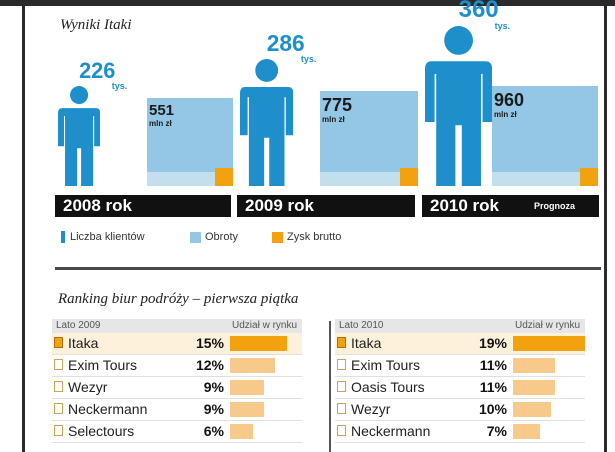 Image resolution: width=615 pixels, height=452 pixels. I want to click on clients-value-label: 360, so click(478, 11).